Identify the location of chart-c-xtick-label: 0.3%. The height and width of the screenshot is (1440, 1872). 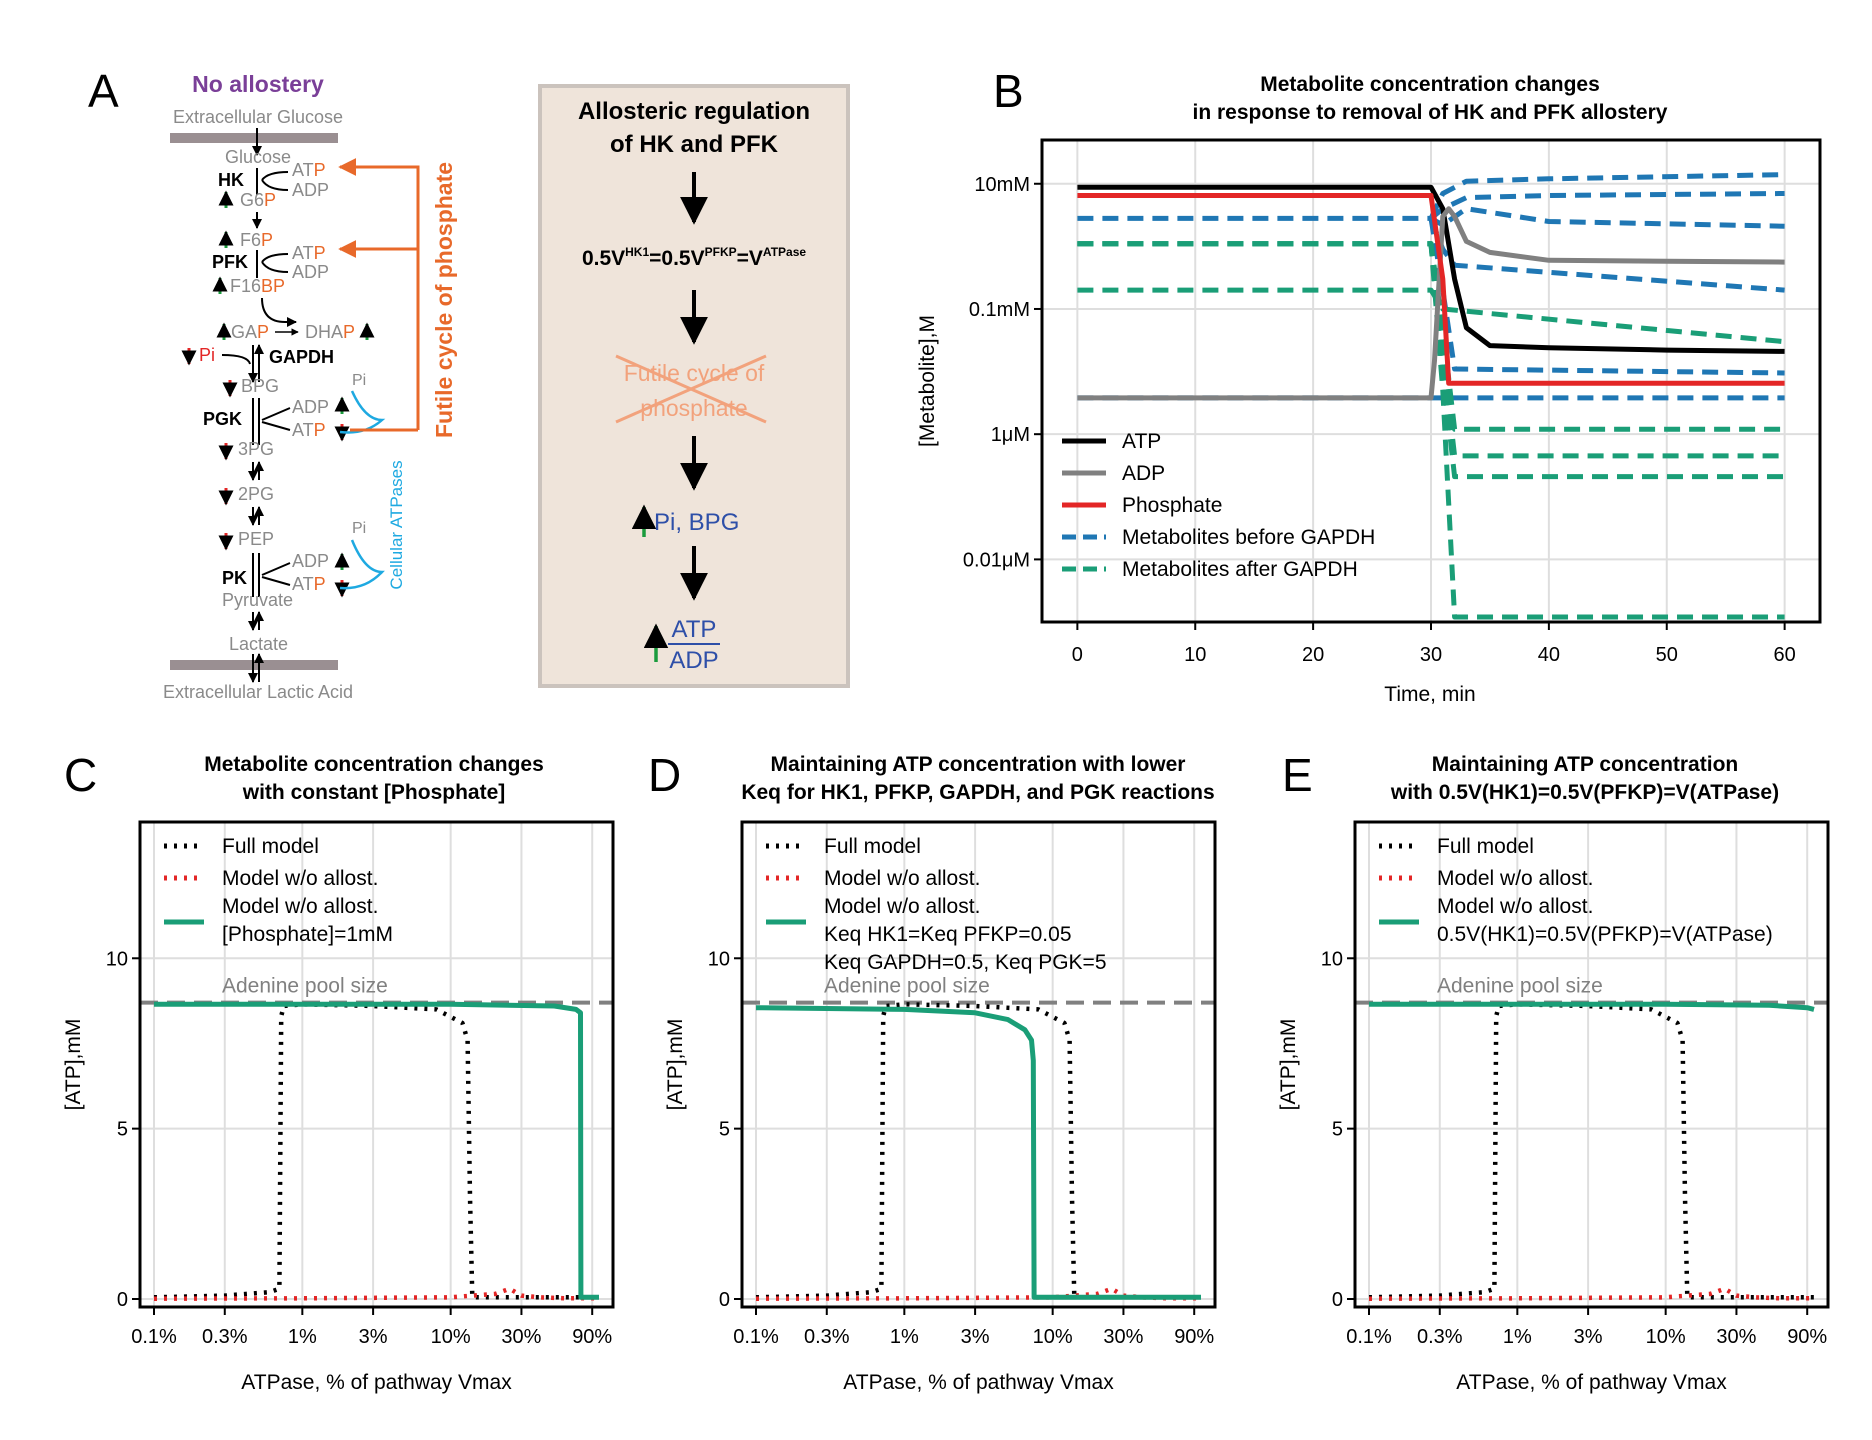
(225, 1337).